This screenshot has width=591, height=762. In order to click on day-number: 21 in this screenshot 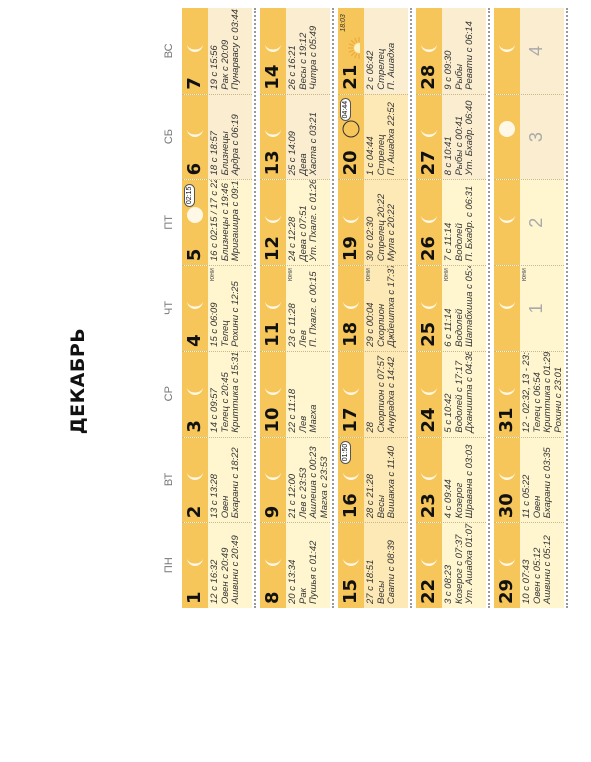, I will do `click(350, 77)`.